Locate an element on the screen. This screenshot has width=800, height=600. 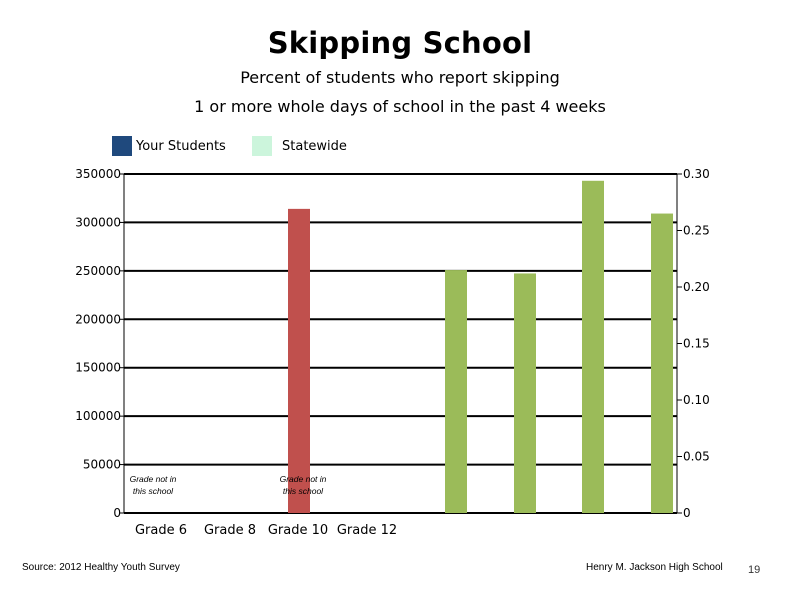
x-axis-category-label: Grade 10 is located at coordinates (298, 530).